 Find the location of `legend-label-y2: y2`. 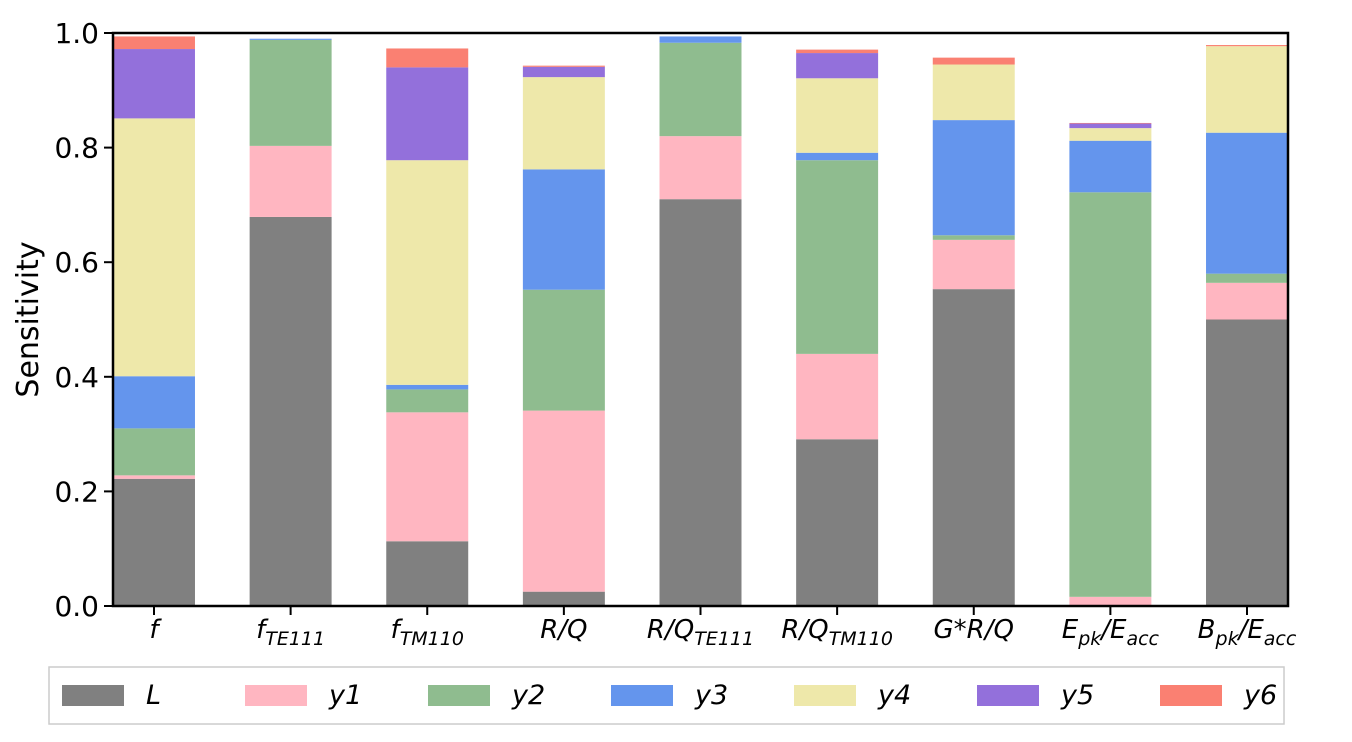

legend-label-y2: y2 is located at coordinates (528, 695).